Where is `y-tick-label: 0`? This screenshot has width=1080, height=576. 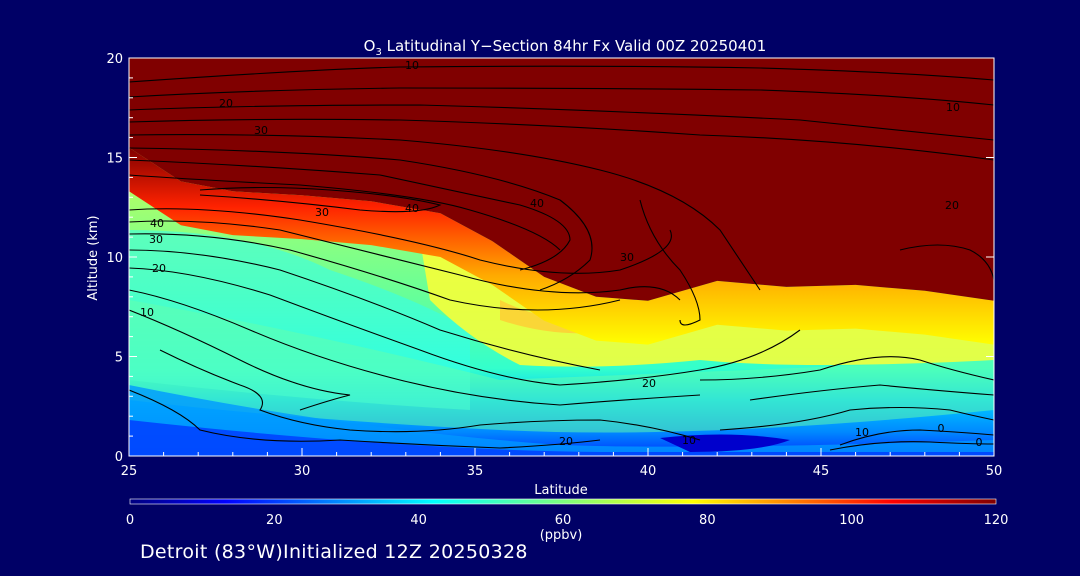 y-tick-label: 0 is located at coordinates (119, 457).